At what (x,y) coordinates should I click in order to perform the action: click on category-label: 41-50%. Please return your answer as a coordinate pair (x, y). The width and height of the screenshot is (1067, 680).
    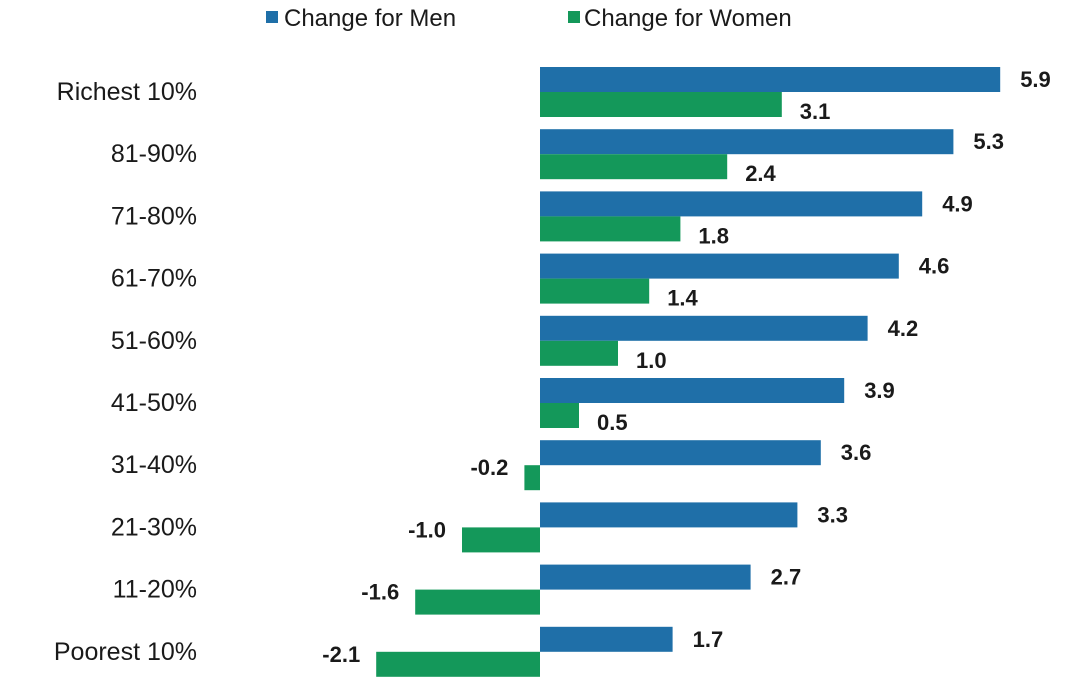
    Looking at the image, I should click on (154, 403).